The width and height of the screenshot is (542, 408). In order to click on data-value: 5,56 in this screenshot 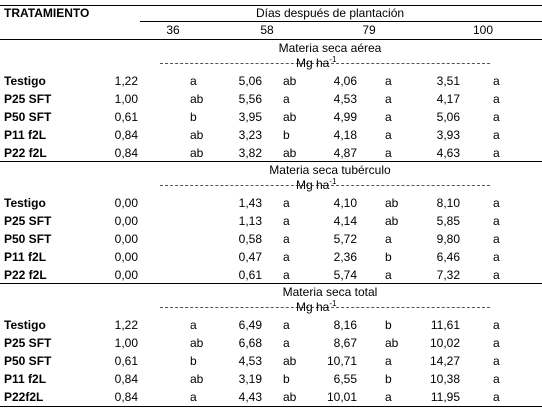, I will do `click(250, 99)`.